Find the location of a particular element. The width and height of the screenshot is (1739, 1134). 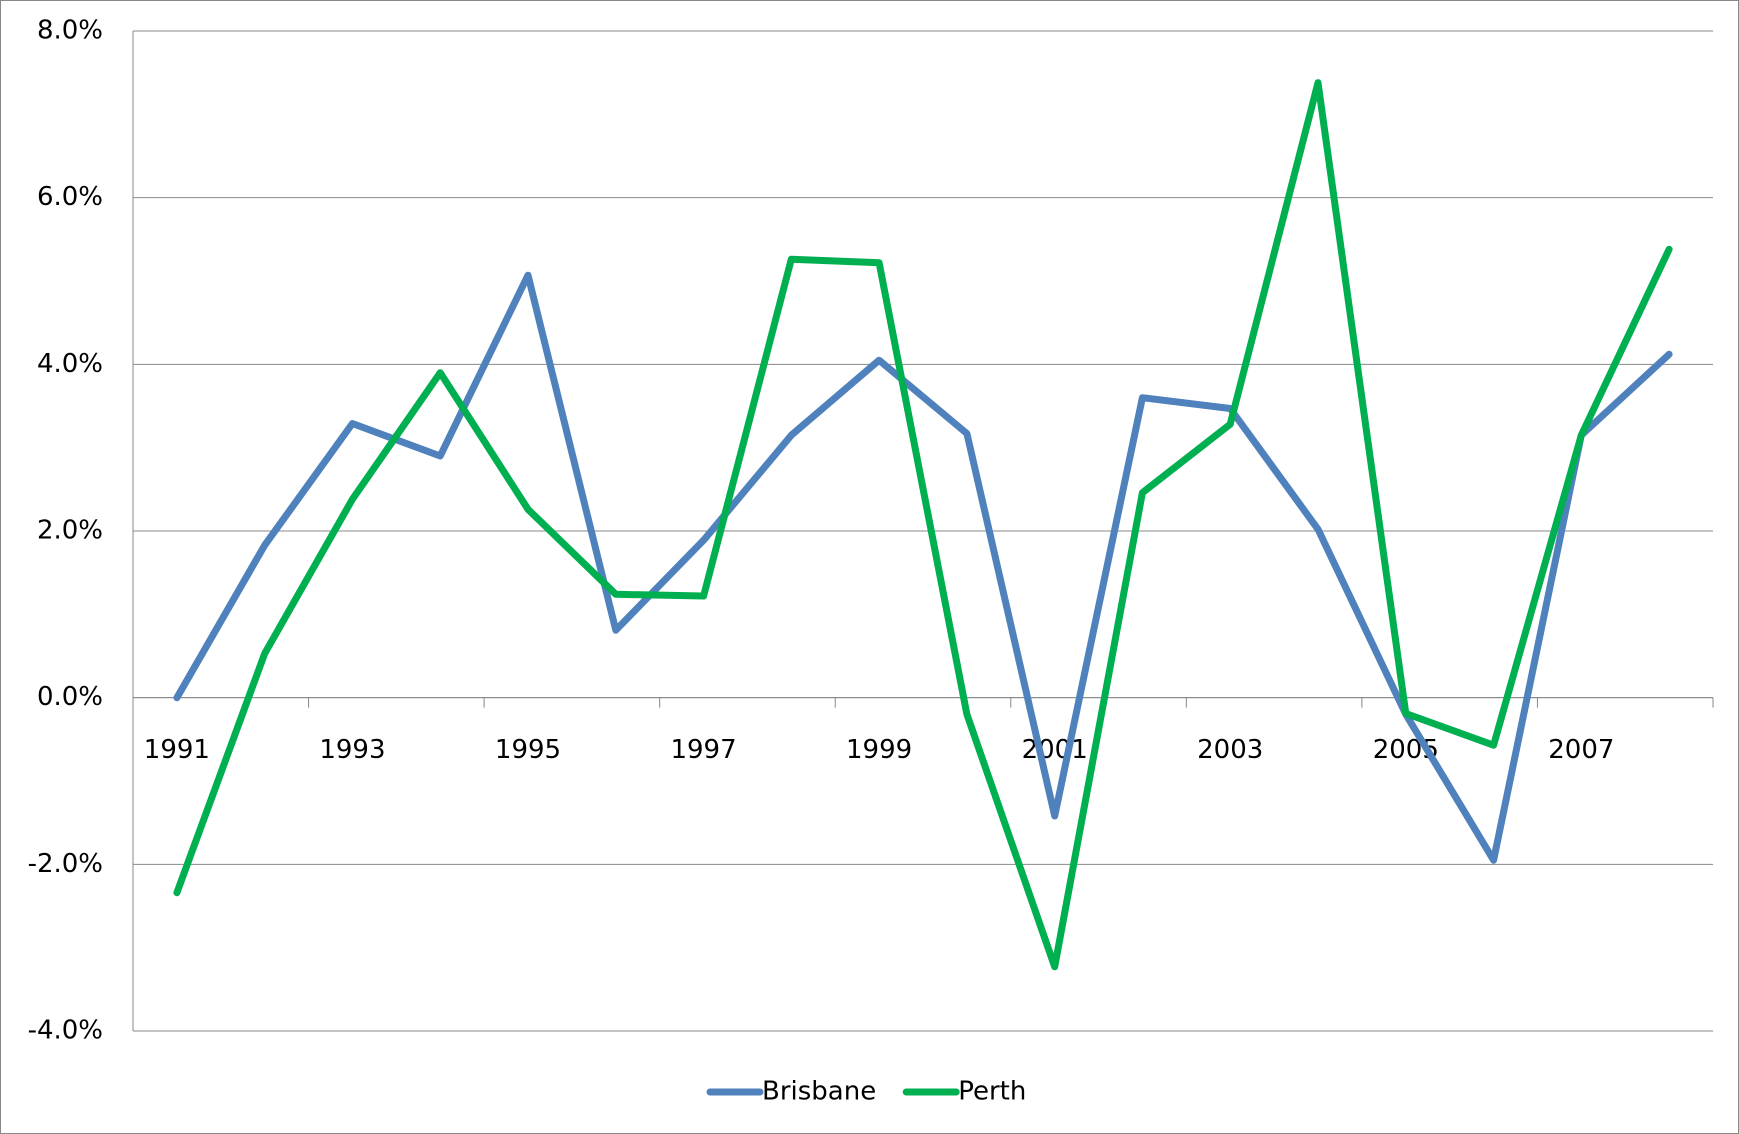

y-tick-label: 4.0% is located at coordinates (70, 364).